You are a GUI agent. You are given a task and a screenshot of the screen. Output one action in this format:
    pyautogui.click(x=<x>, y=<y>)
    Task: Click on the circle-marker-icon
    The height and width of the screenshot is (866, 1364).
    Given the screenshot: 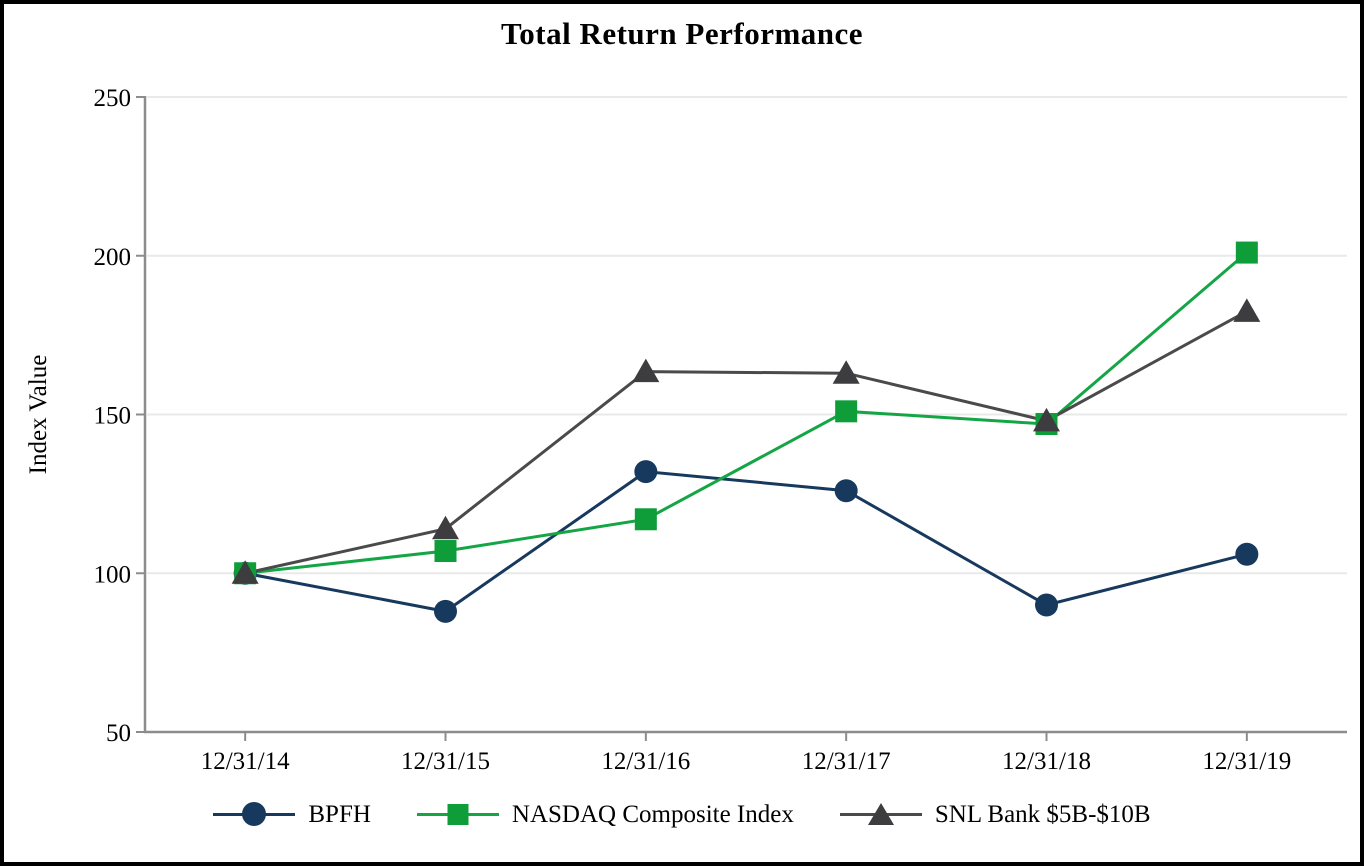 What is the action you would take?
    pyautogui.click(x=254, y=814)
    